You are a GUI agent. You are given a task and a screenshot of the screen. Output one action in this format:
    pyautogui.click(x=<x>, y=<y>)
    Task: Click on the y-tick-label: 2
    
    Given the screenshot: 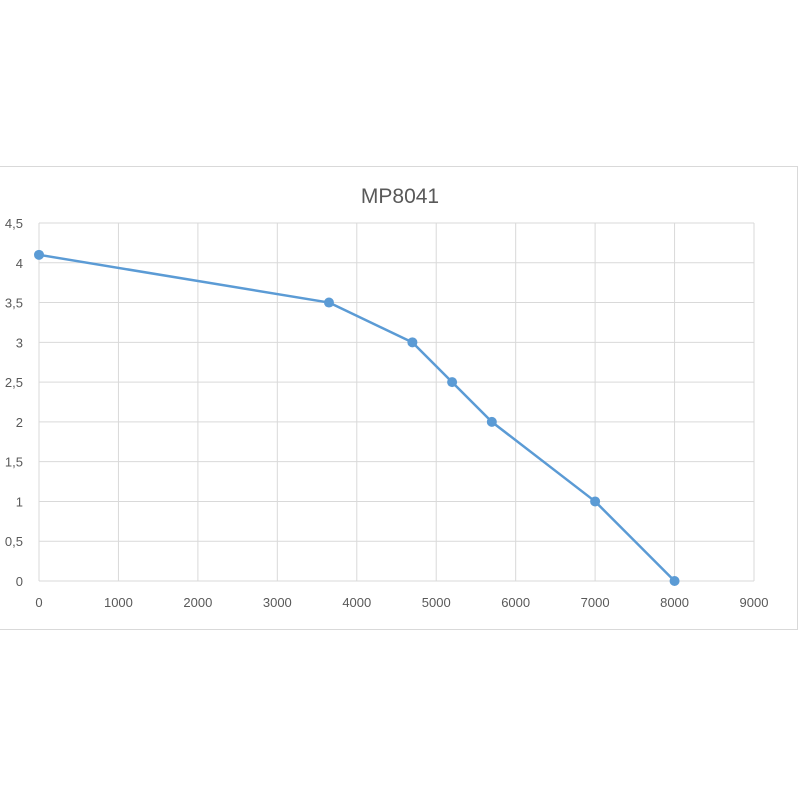 What is the action you would take?
    pyautogui.click(x=19, y=422)
    